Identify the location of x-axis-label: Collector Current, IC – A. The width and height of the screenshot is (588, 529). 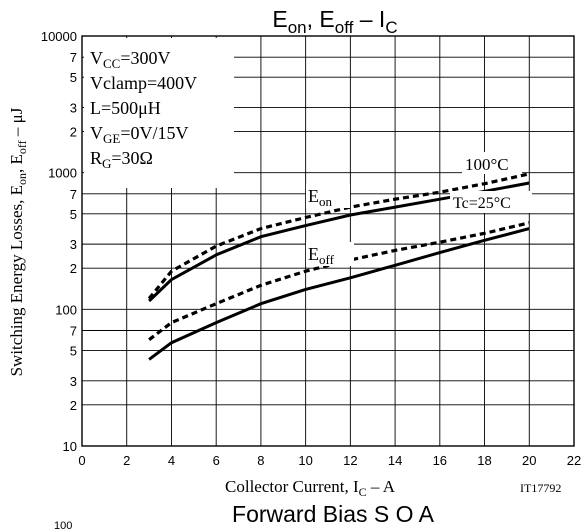
(310, 488).